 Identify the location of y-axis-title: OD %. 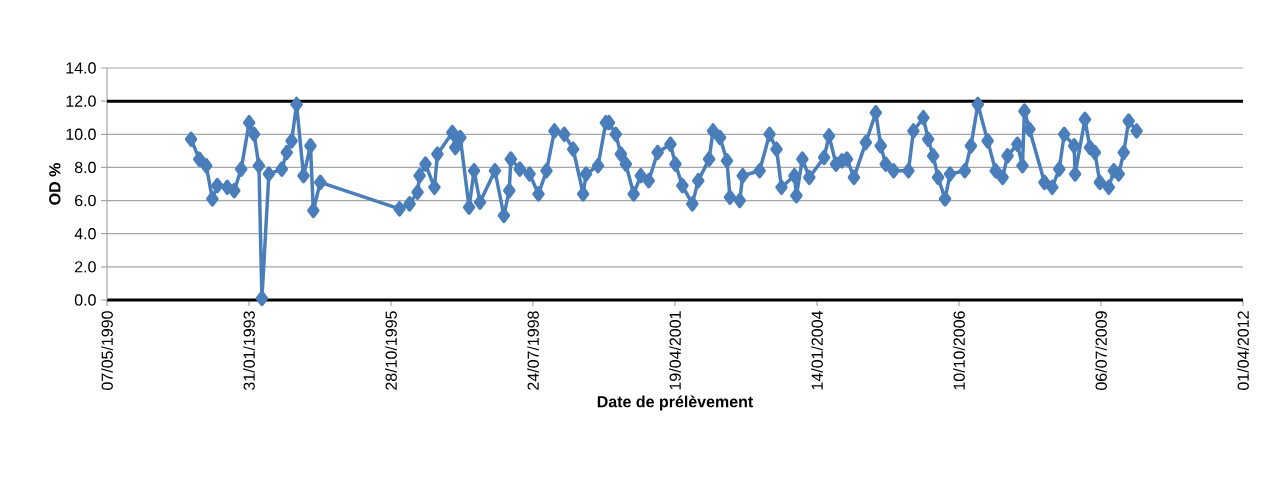
(55, 184).